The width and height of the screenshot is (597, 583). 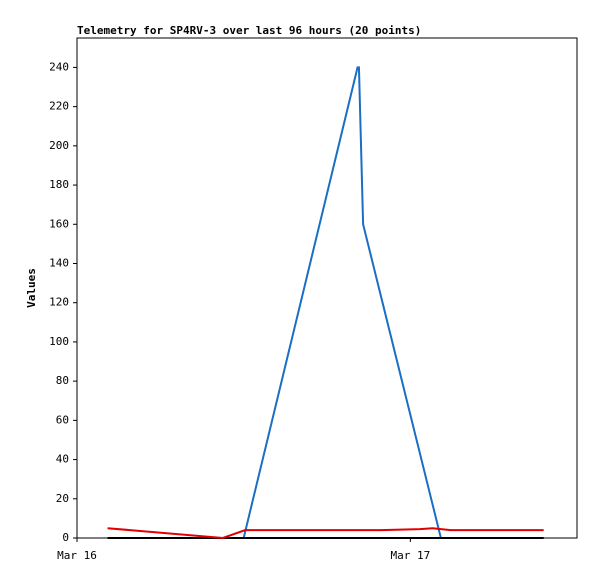 What do you see at coordinates (325, 533) in the screenshot?
I see `series-line` at bounding box center [325, 533].